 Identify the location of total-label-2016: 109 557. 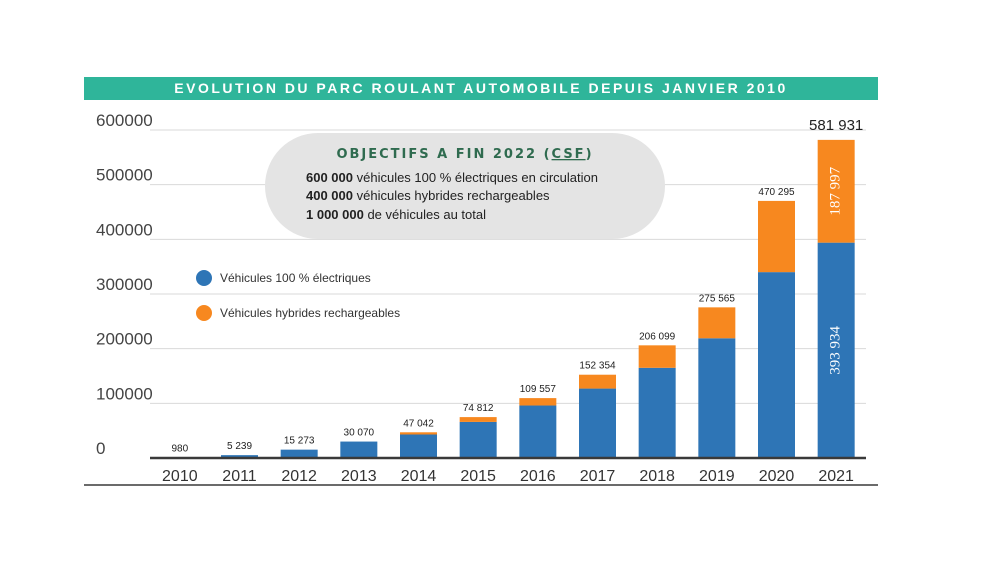
(538, 389).